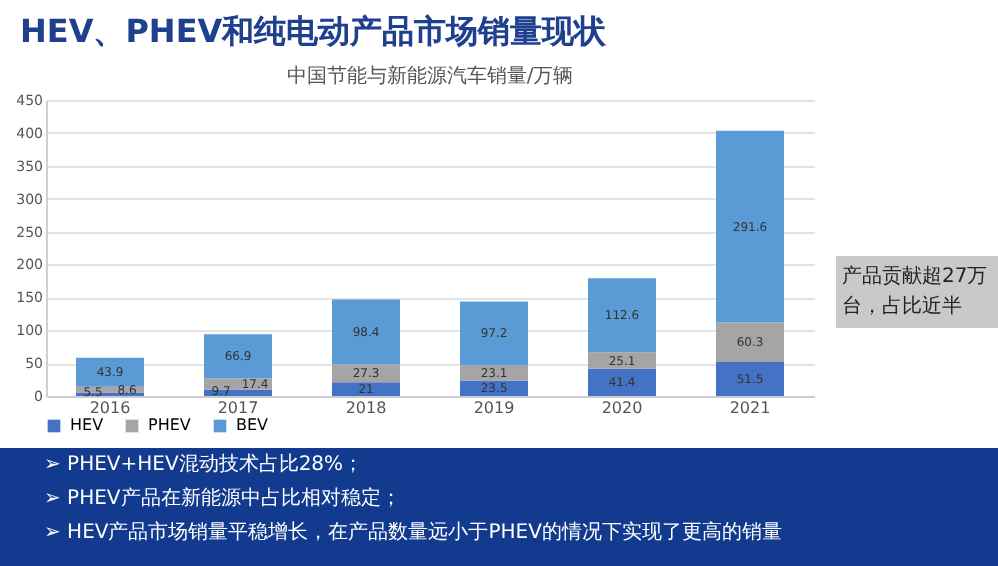 Image resolution: width=998 pixels, height=566 pixels. I want to click on x-tick-label: 2020, so click(622, 408).